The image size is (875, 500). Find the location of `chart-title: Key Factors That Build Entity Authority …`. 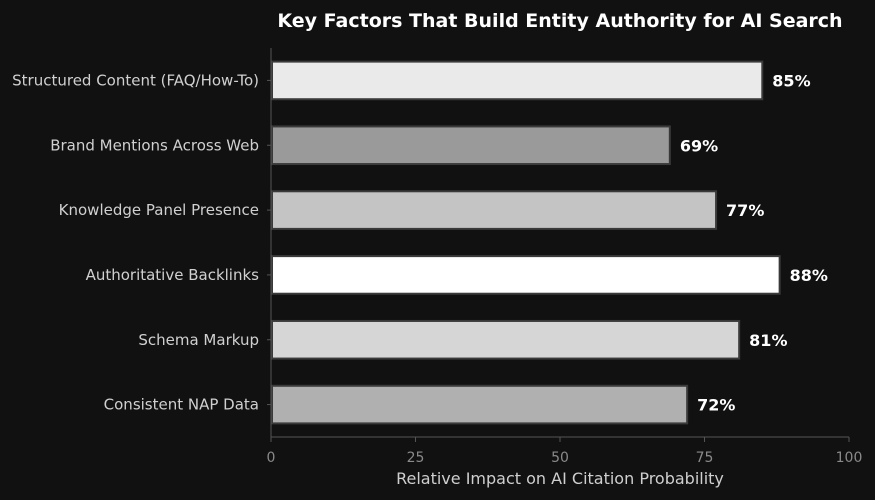

chart-title: Key Factors That Build Entity Authority … is located at coordinates (559, 21).